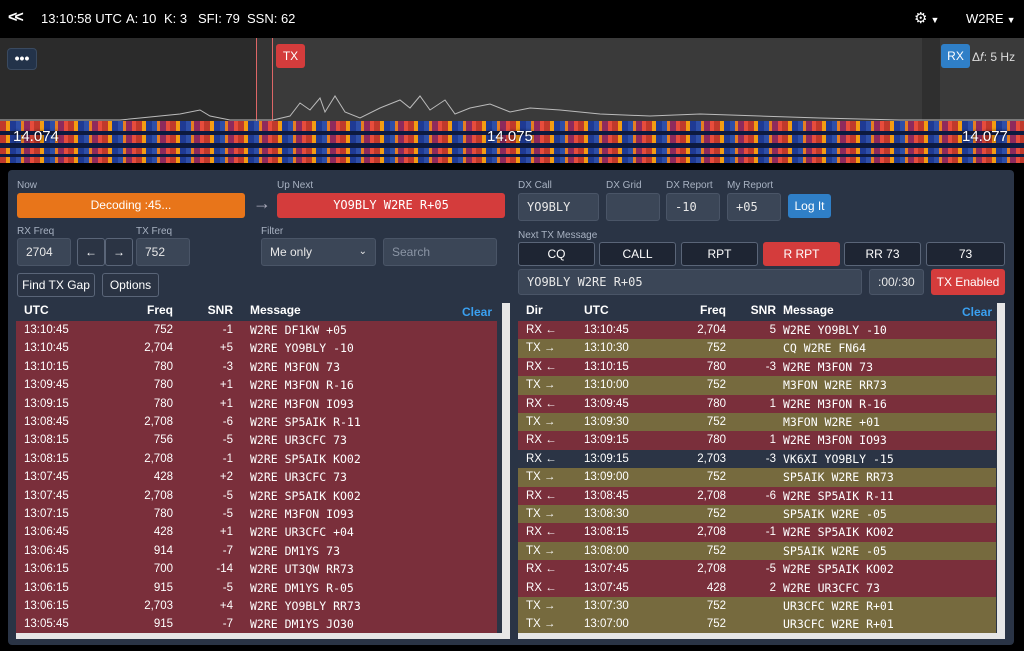 This screenshot has height=651, width=1024. Describe the element at coordinates (809, 206) in the screenshot. I see `log-it-button: Log It` at that location.